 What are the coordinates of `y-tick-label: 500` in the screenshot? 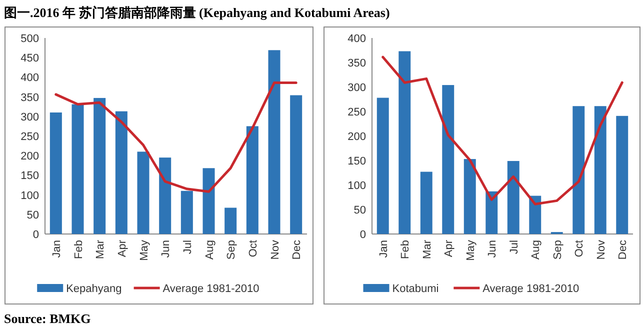 It's located at (29, 39).